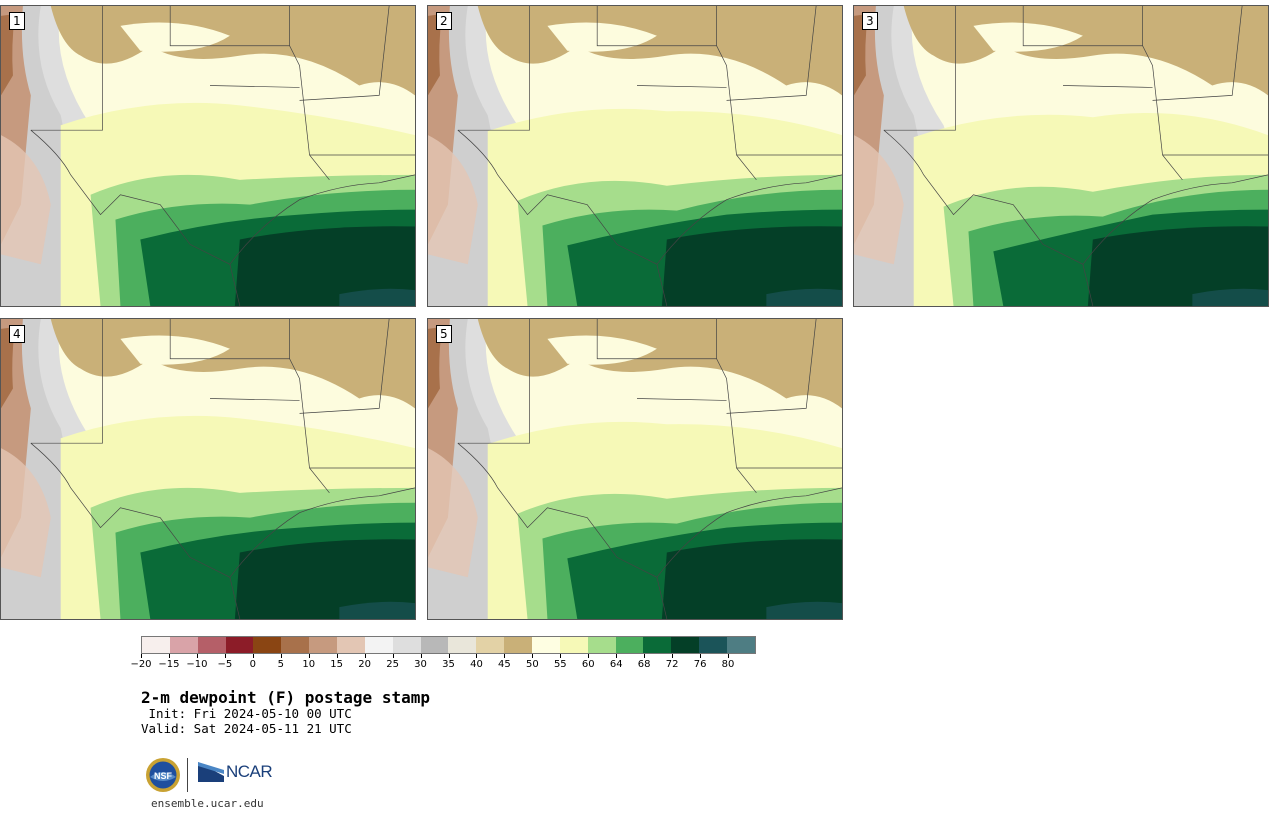 The image size is (1280, 815). I want to click on site-url: ensemble.ucar.edu, so click(207, 803).